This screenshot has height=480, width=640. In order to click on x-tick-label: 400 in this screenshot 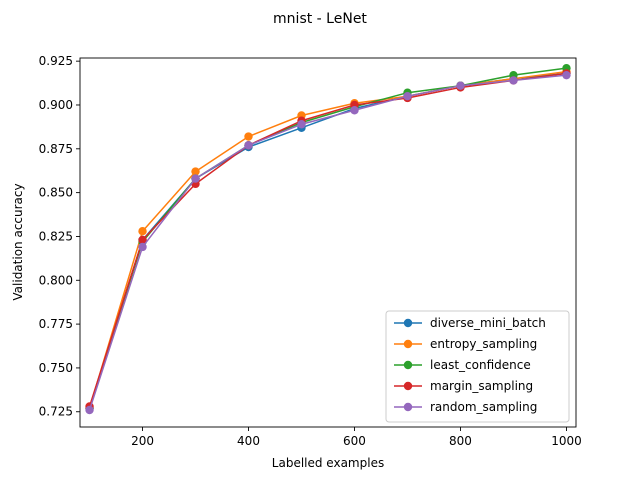, I will do `click(248, 441)`.